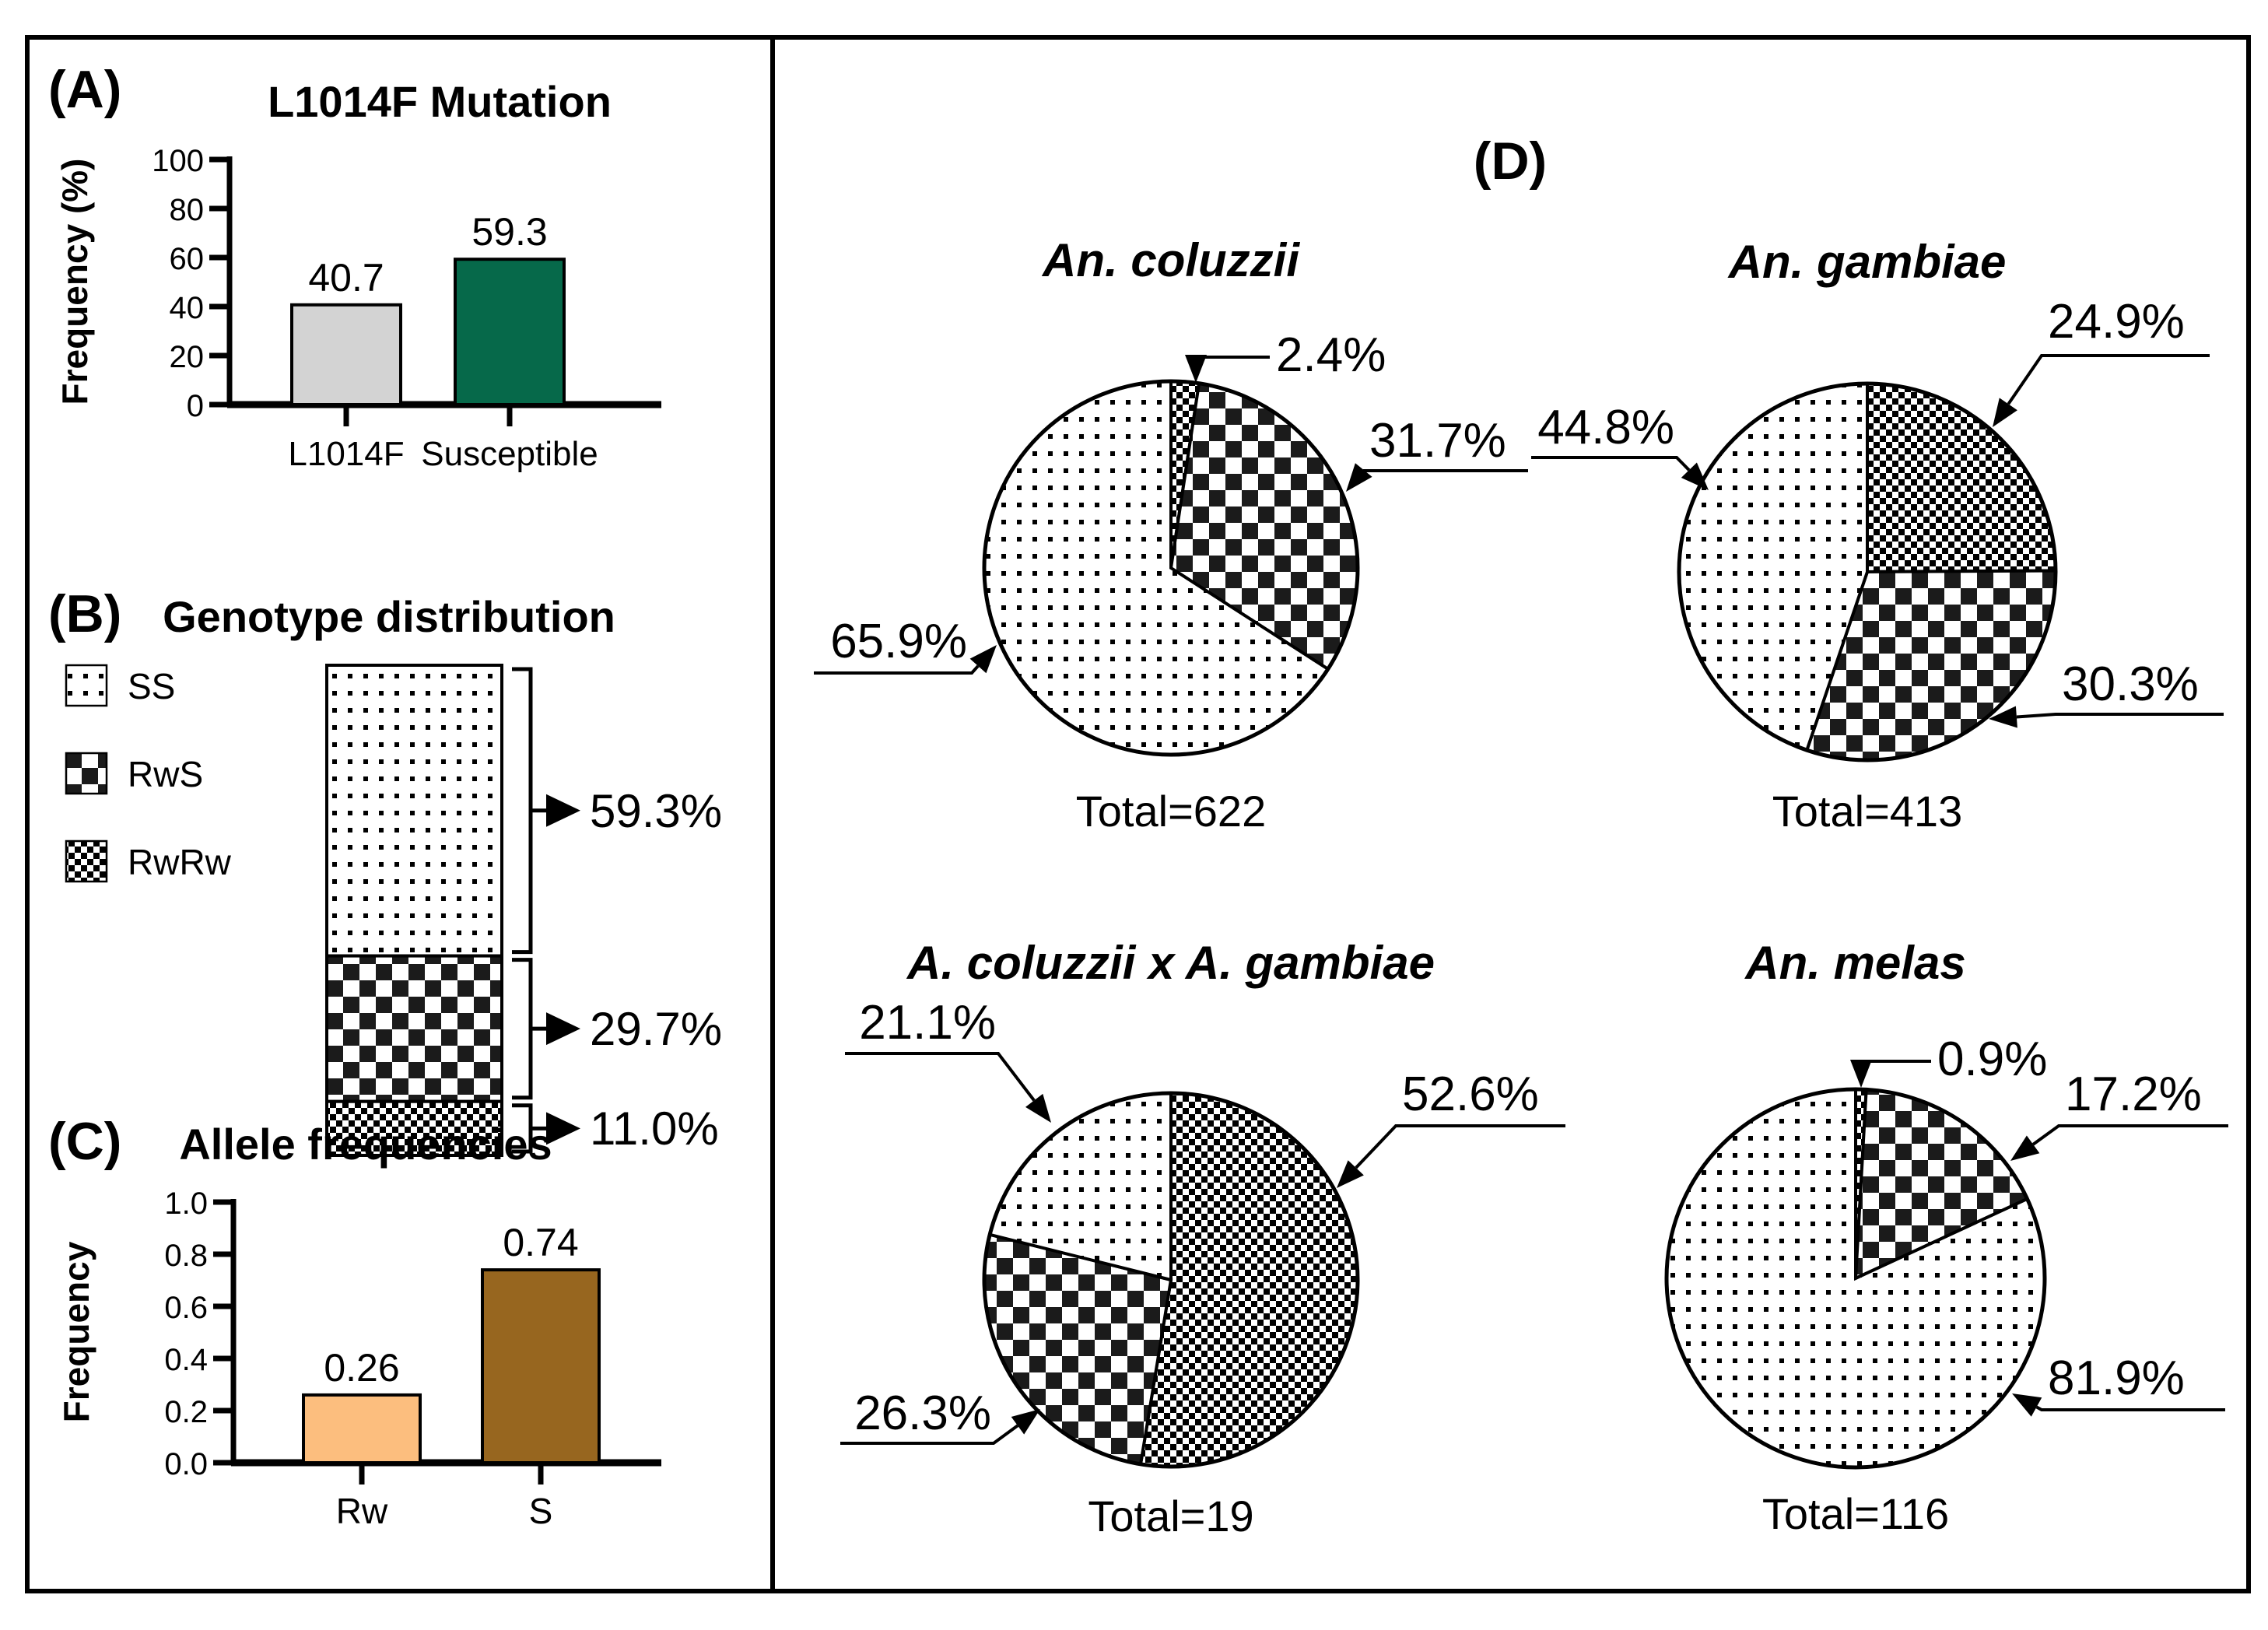 Image resolution: width=2268 pixels, height=1630 pixels. What do you see at coordinates (1855, 1513) in the screenshot?
I see `pie-melas-total: Total=116` at bounding box center [1855, 1513].